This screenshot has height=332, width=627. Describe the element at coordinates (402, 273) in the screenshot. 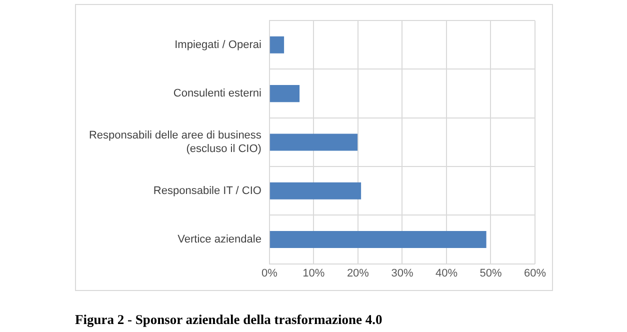

I see `x-tick-label: 30%` at that location.